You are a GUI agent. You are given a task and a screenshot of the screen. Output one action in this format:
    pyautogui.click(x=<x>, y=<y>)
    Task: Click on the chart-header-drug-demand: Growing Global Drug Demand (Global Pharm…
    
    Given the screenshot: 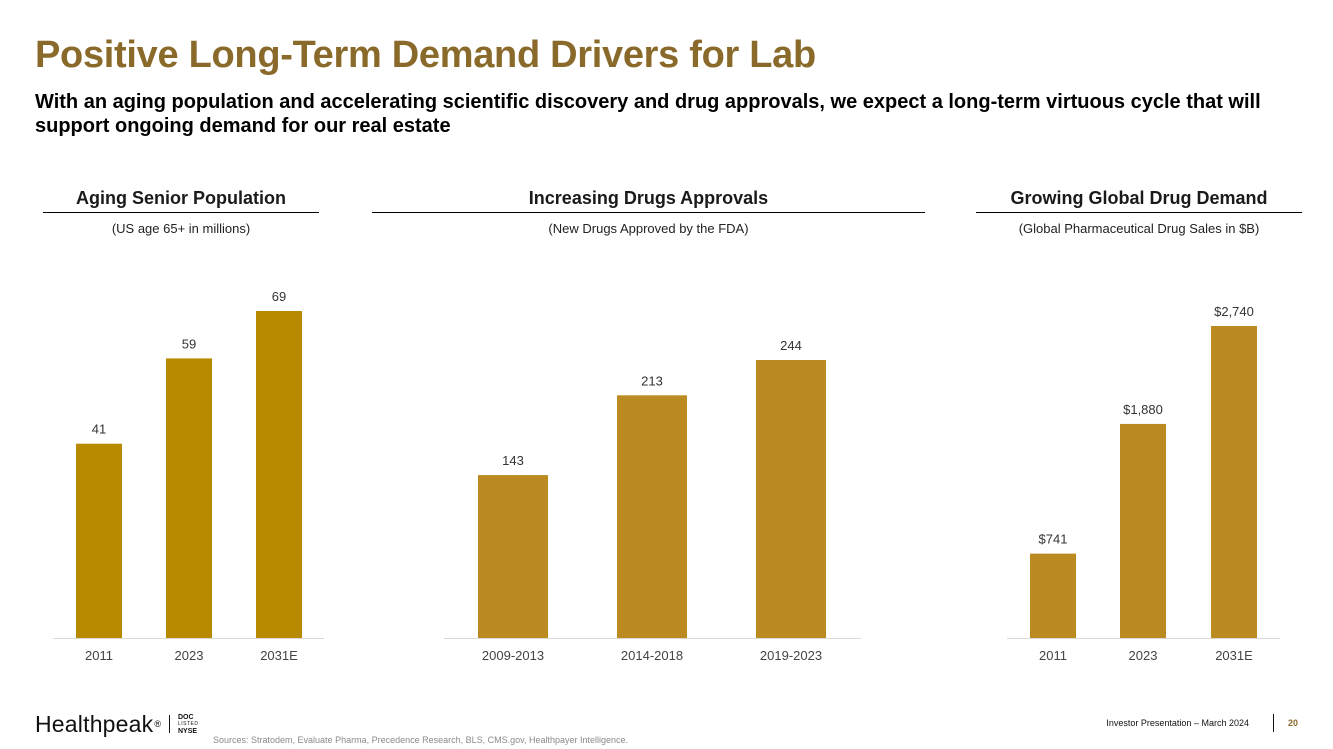 What is the action you would take?
    pyautogui.click(x=1139, y=211)
    